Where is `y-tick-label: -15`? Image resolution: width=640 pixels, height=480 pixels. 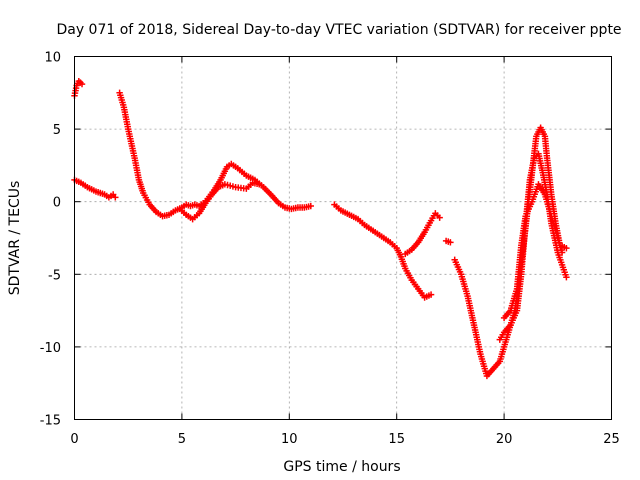
y-tick-label: -15 is located at coordinates (50, 421).